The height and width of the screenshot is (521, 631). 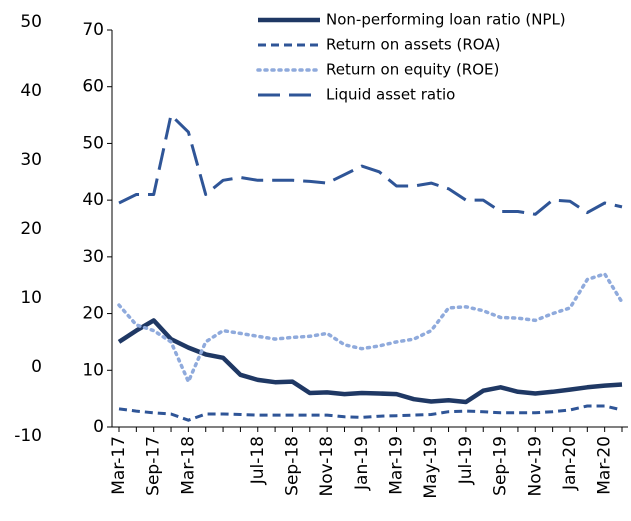 What do you see at coordinates (98, 427) in the screenshot?
I see `y-tick-label: 0` at bounding box center [98, 427].